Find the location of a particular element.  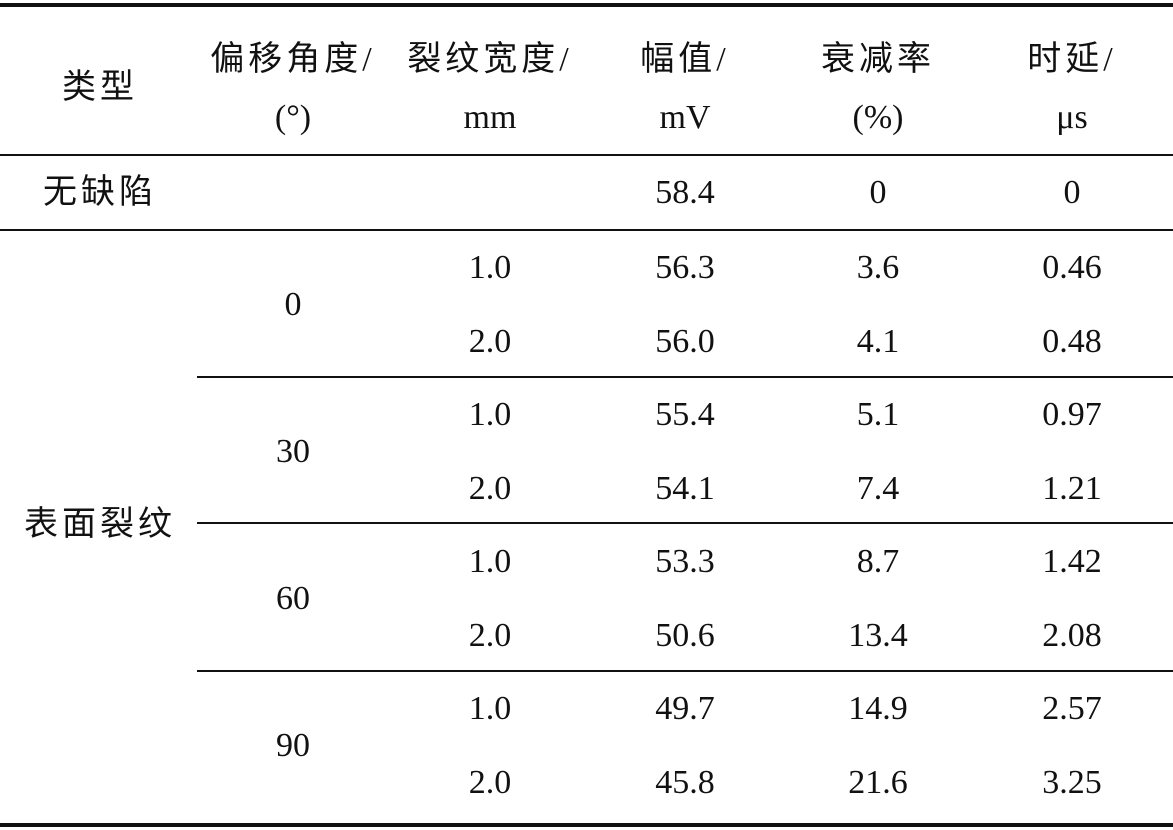

amplitude-cell: 53.3 is located at coordinates (685, 561).